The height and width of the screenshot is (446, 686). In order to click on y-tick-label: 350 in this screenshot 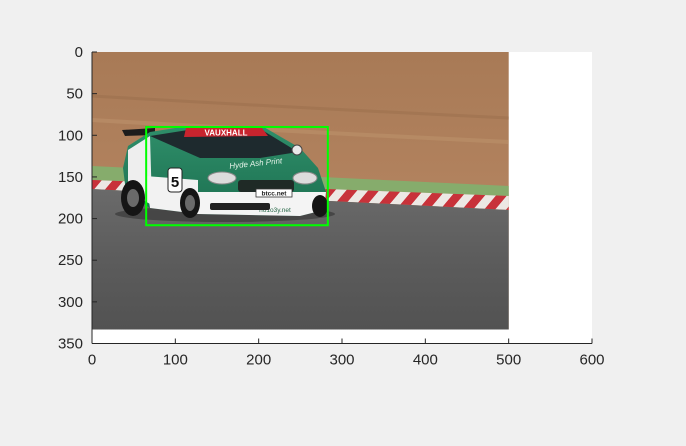, I will do `click(70, 344)`.